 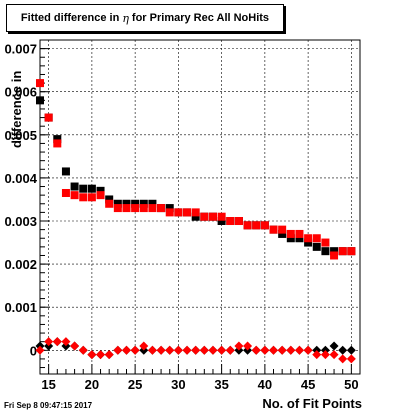 What do you see at coordinates (16, 109) in the screenshot?
I see `y-axis-label: difference in` at bounding box center [16, 109].